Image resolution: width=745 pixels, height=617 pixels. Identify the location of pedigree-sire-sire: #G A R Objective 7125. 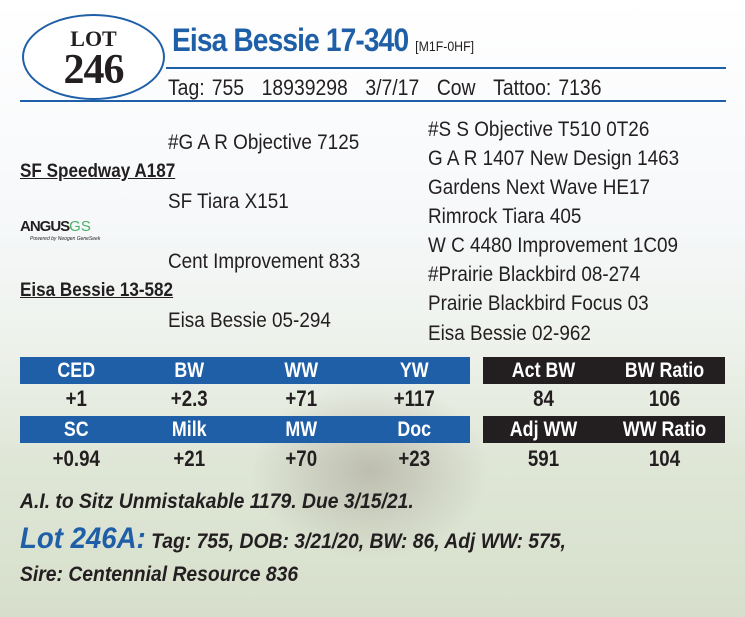
(264, 142).